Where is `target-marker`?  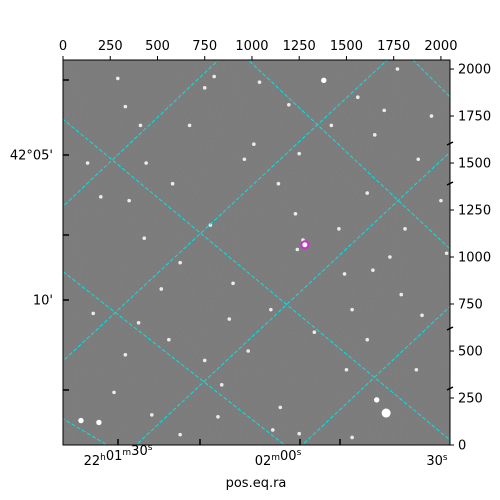
target-marker is located at coordinates (305, 245).